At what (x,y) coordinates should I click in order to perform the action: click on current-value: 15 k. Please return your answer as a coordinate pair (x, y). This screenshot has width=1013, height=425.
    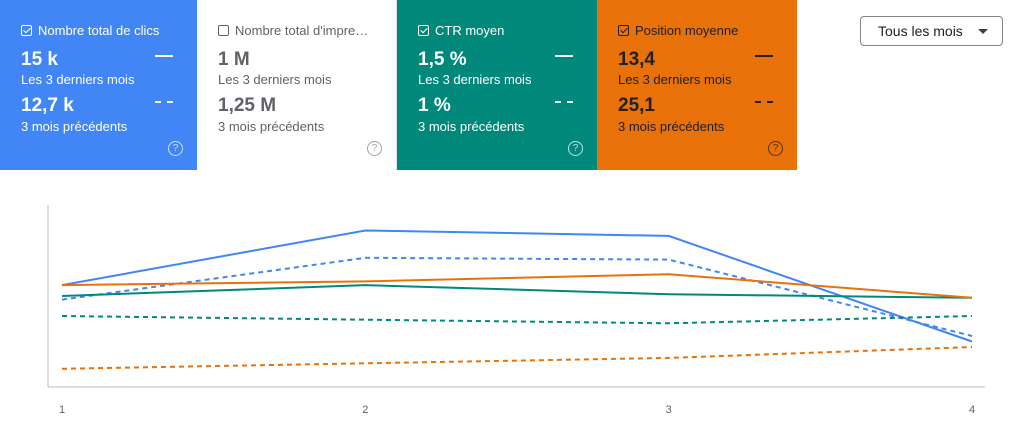
    Looking at the image, I should click on (39, 59).